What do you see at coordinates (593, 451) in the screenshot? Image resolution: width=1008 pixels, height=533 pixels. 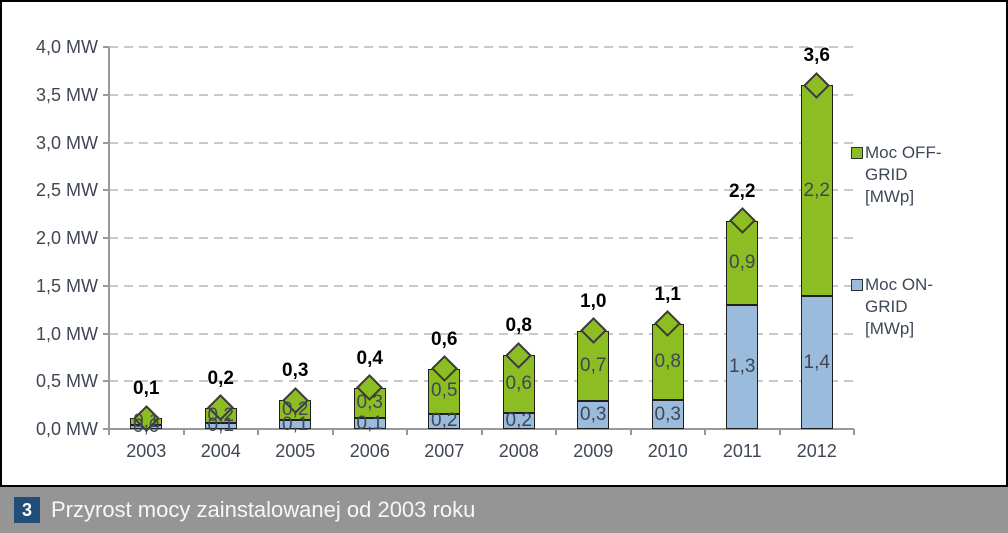 I see `x-axis-tick-label: 2009` at bounding box center [593, 451].